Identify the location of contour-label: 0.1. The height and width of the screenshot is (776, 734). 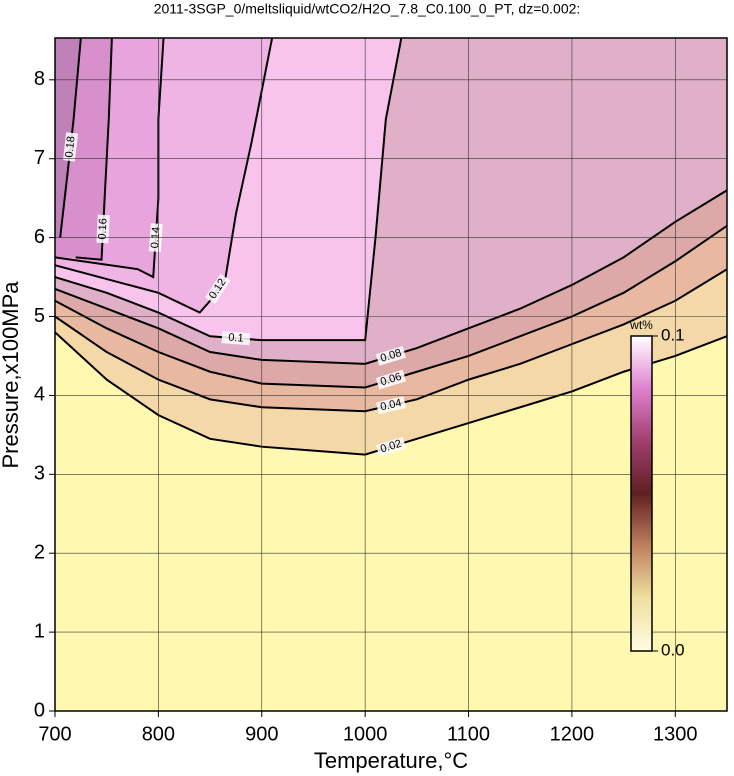
(236, 338).